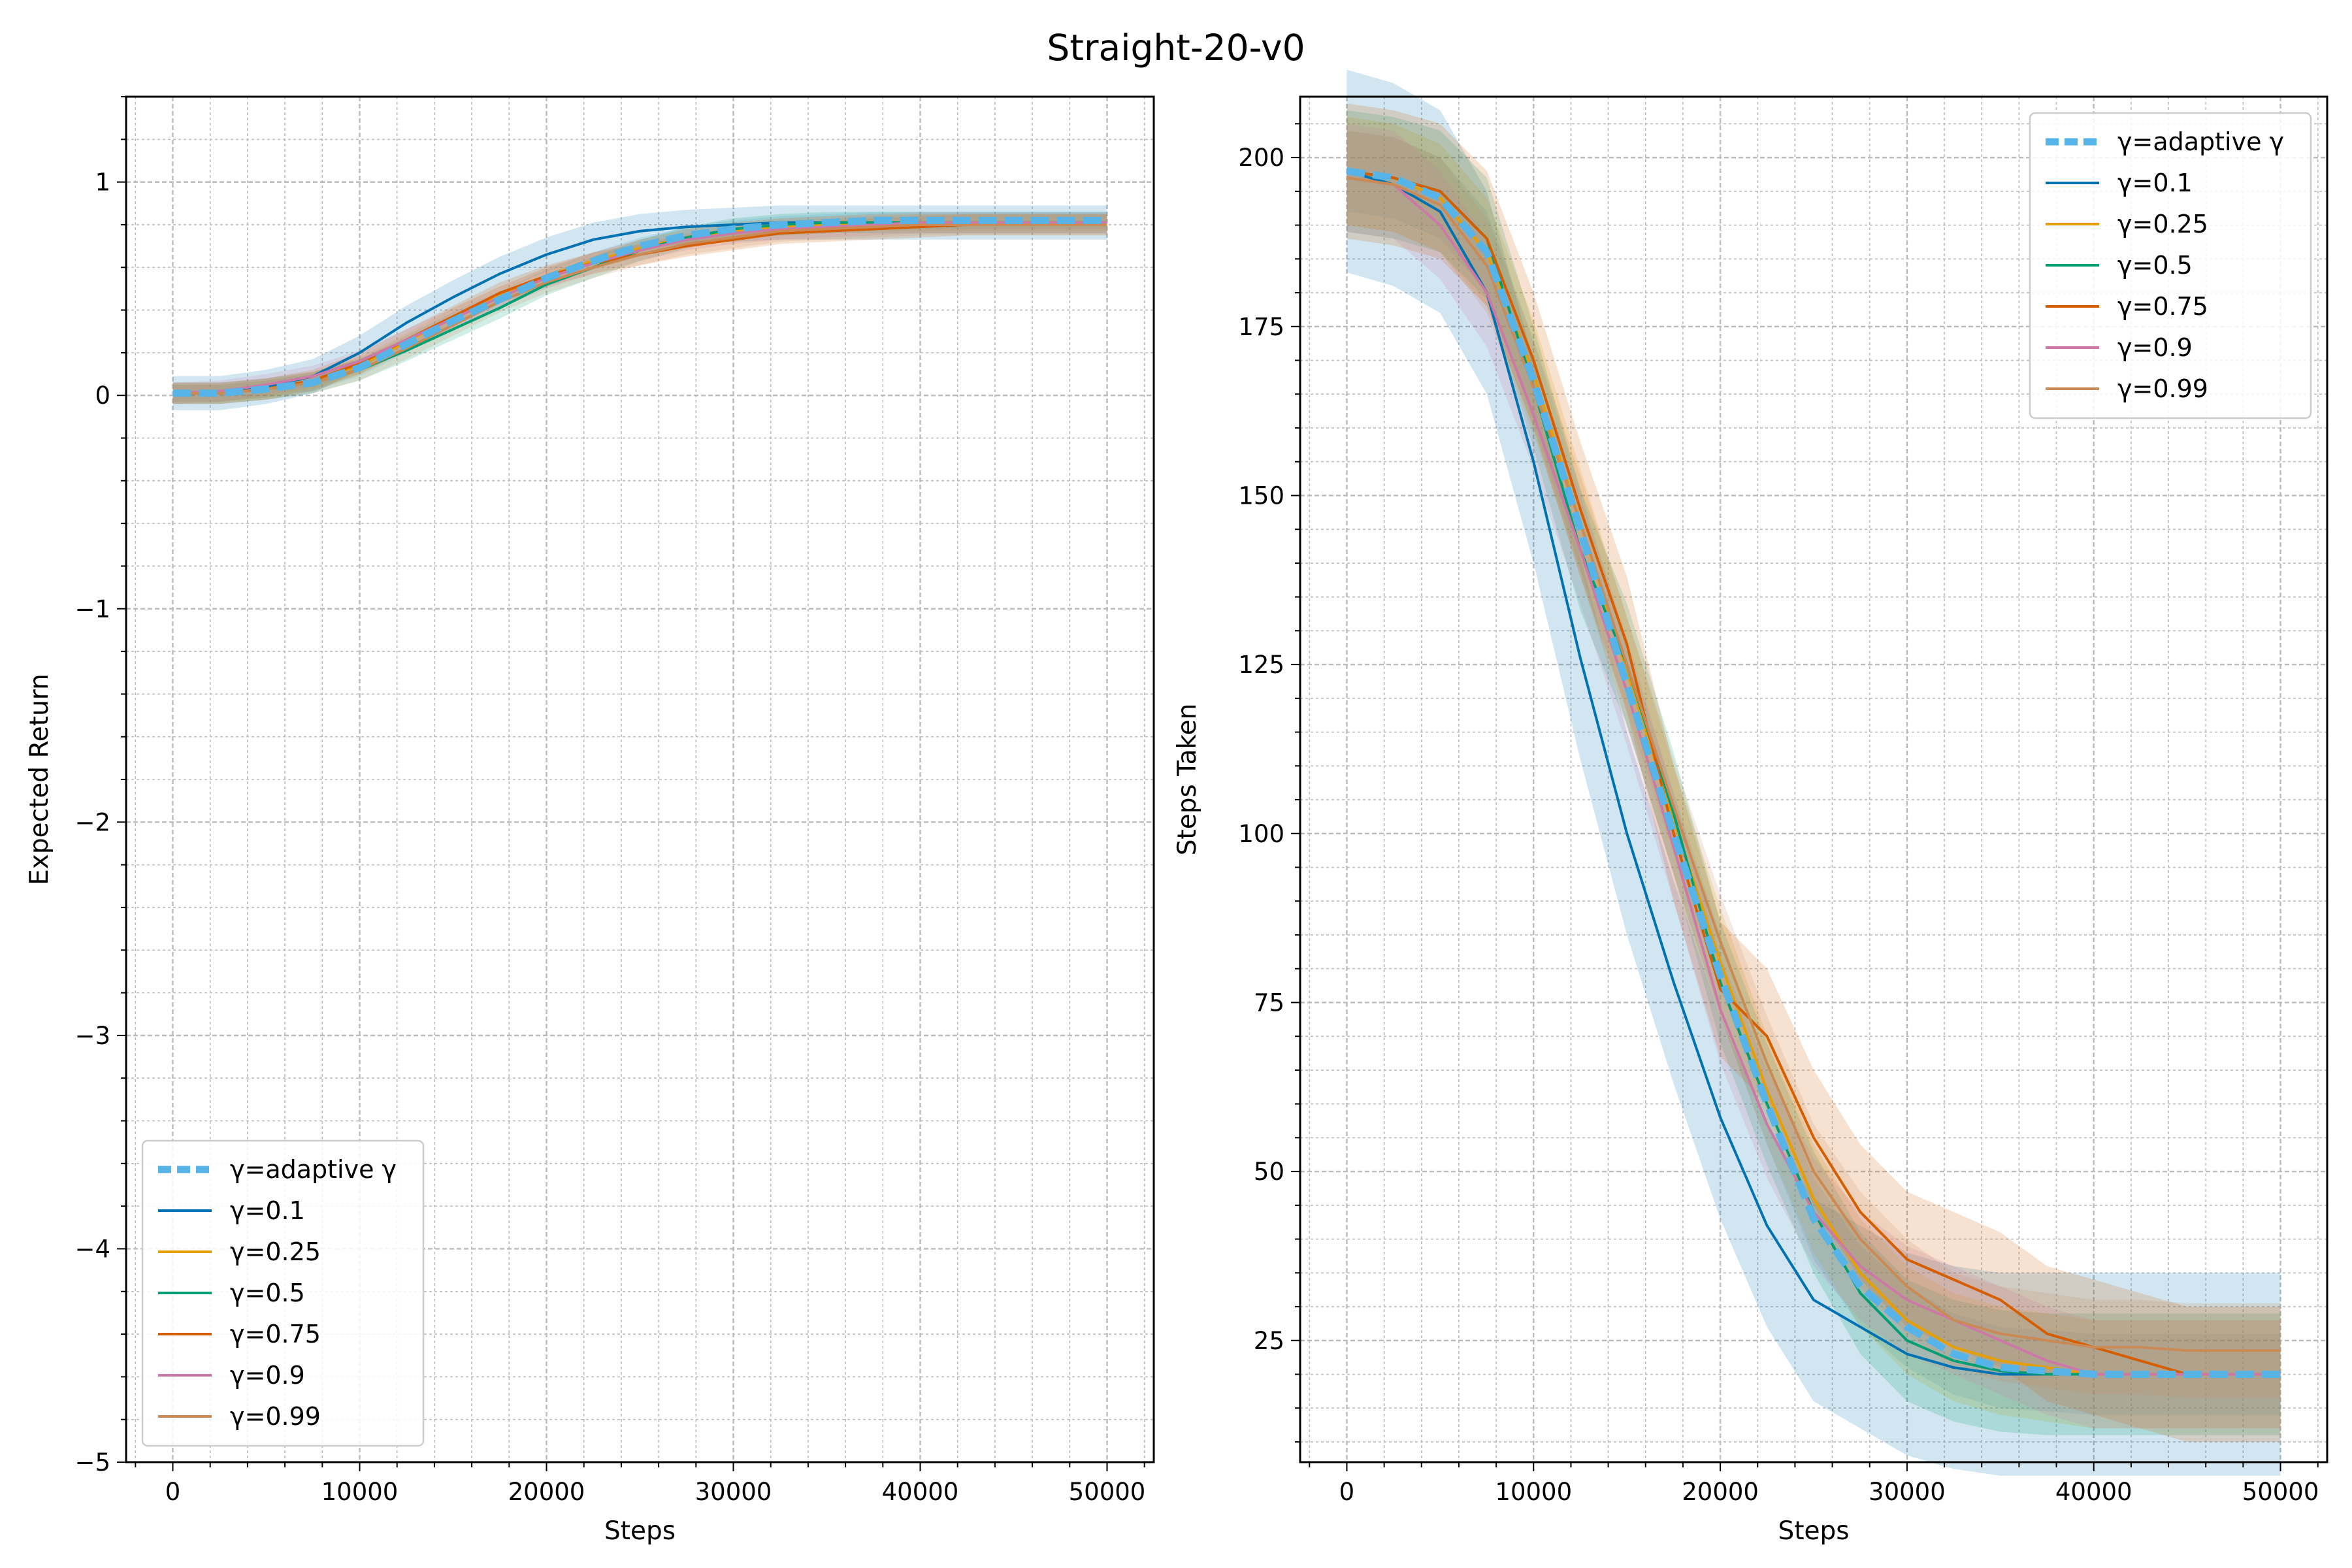 The height and width of the screenshot is (1568, 2352). Describe the element at coordinates (92, 822) in the screenshot. I see `y-tick-label: −2` at that location.